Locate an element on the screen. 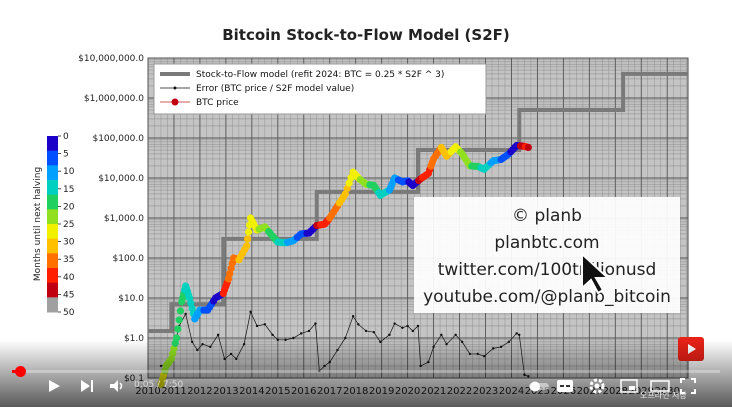 Image resolution: width=732 pixels, height=411 pixels. colorbar-tick-label: 10 is located at coordinates (69, 172).